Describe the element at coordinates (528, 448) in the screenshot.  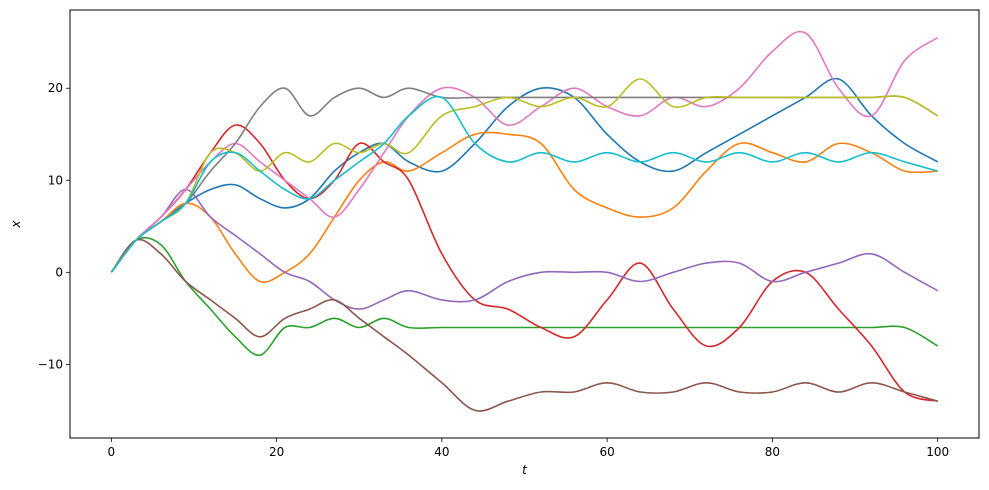
I see `x-axis-ticks: 0 20 40 60 80 100` at that location.